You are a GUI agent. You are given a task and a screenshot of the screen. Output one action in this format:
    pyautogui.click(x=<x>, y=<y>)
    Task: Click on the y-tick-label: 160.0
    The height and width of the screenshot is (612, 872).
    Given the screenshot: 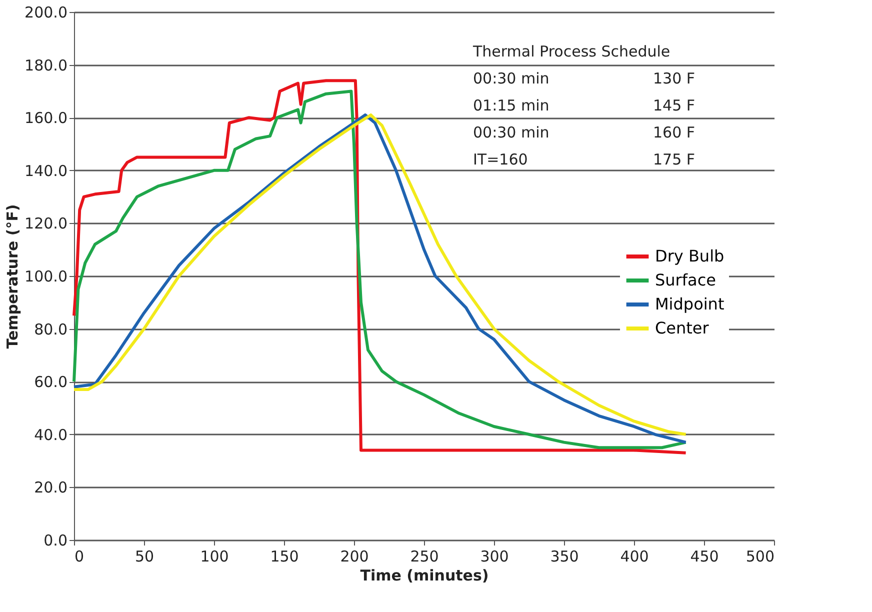 What is the action you would take?
    pyautogui.click(x=46, y=118)
    